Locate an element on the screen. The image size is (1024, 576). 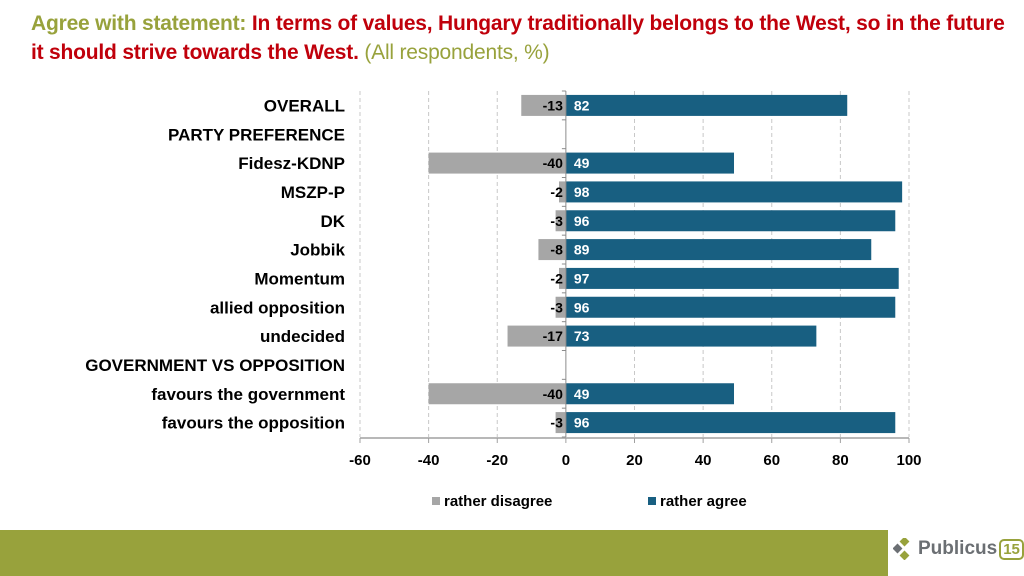
data-label-disagree: -8 is located at coordinates (556, 250).